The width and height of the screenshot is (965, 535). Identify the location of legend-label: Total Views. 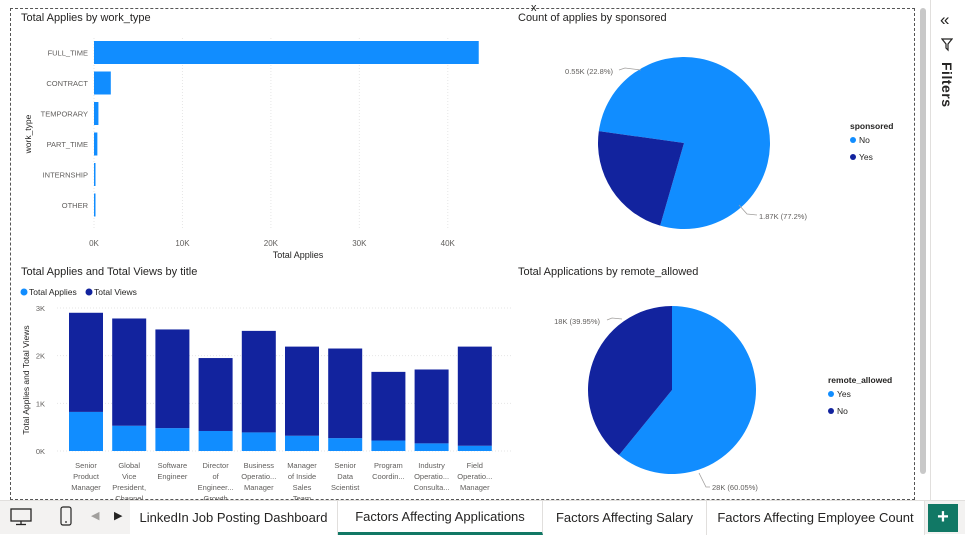
(115, 292).